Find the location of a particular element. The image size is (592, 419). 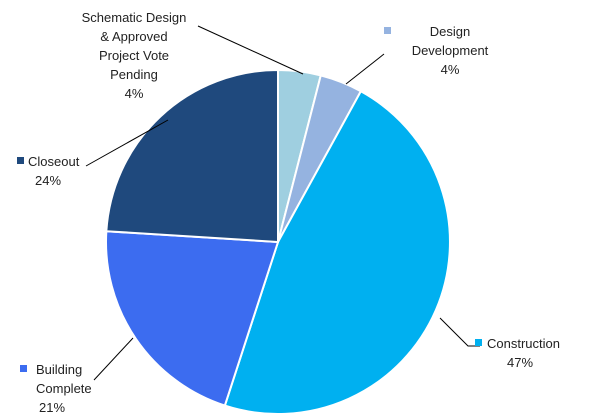

slice-percent-label: 21% is located at coordinates (52, 407).